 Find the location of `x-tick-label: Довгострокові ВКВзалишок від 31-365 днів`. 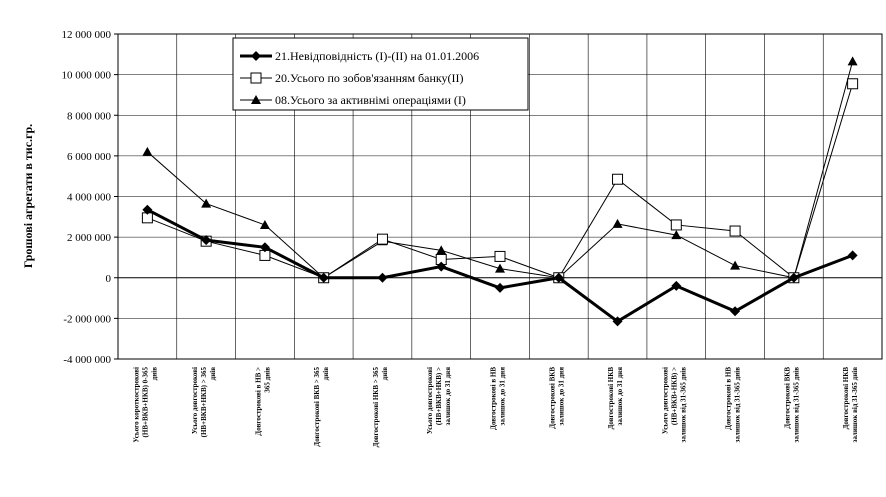

x-tick-label: Довгострокові ВКВзалишок від 31-365 днів is located at coordinates (791, 405).